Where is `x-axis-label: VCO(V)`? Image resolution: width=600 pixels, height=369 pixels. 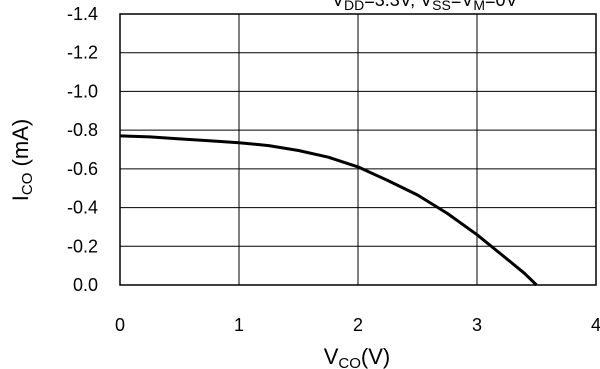 x-axis-label: VCO(V) is located at coordinates (357, 356).